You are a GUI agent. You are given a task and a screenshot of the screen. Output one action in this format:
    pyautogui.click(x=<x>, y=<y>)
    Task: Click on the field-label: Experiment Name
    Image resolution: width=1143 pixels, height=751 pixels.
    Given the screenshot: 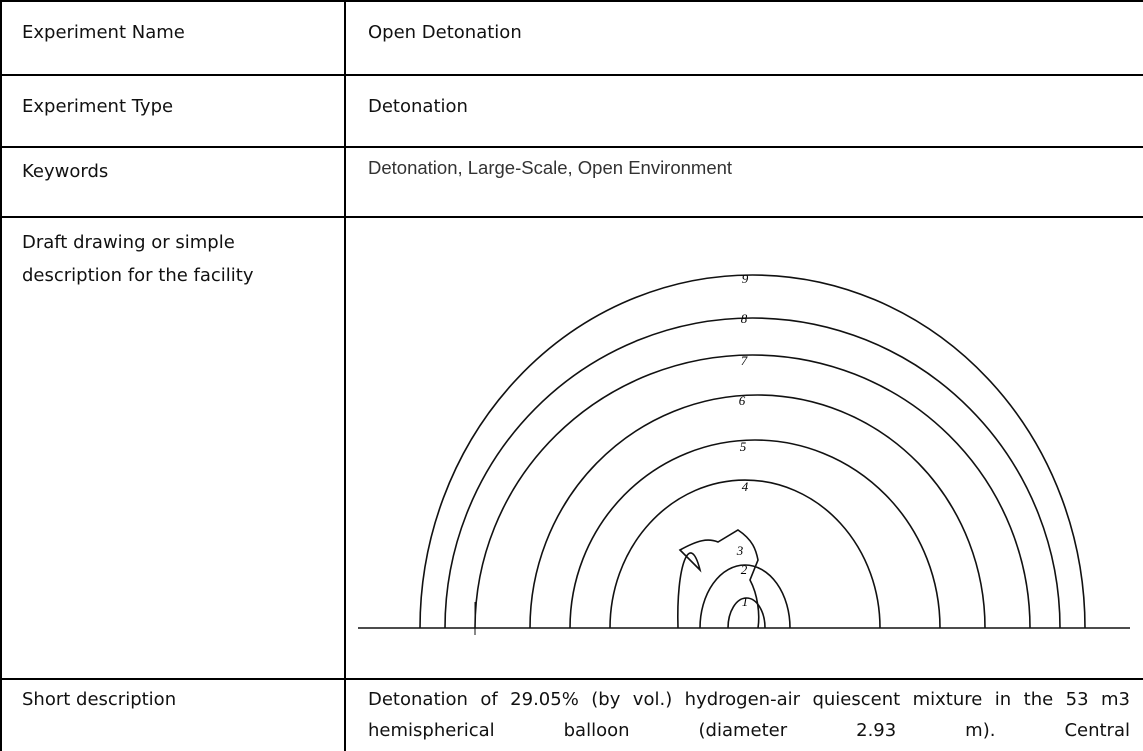 What is the action you would take?
    pyautogui.click(x=103, y=32)
    